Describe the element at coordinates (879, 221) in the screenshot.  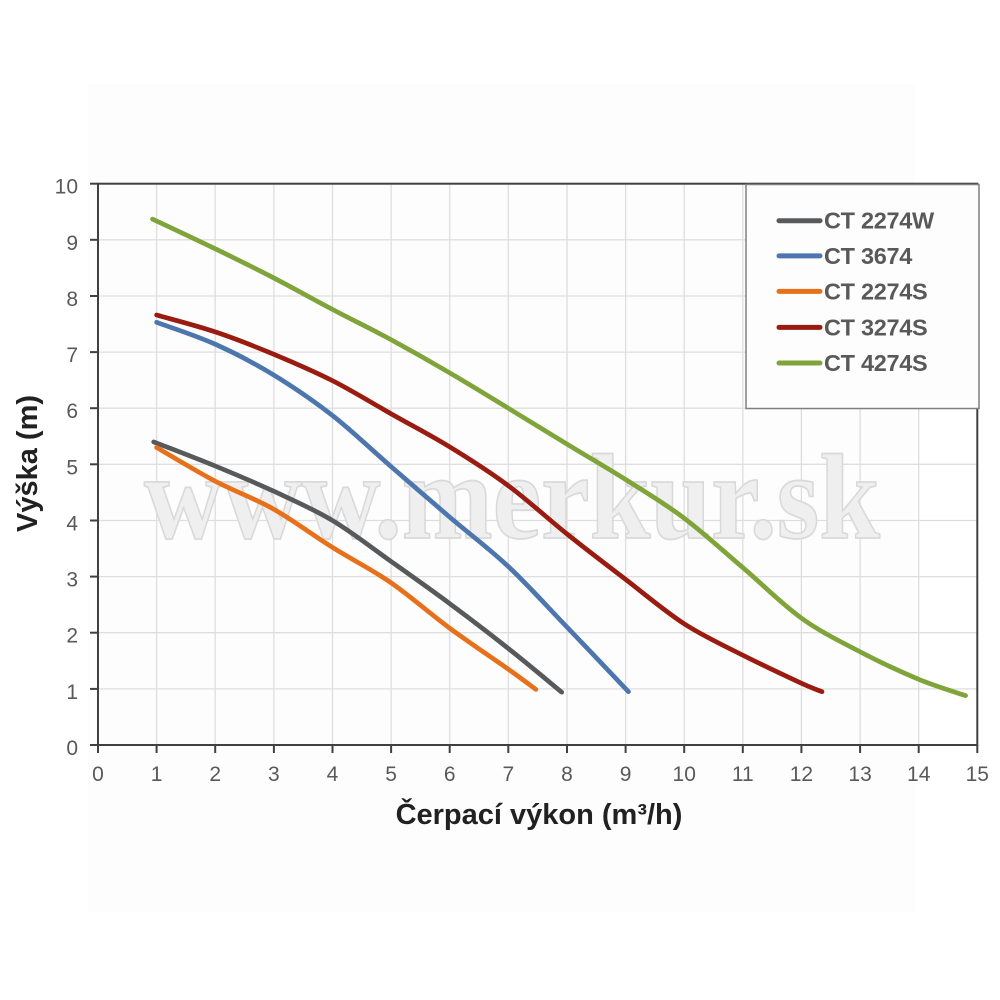
I see `svg-text: CT 2274W` at that location.